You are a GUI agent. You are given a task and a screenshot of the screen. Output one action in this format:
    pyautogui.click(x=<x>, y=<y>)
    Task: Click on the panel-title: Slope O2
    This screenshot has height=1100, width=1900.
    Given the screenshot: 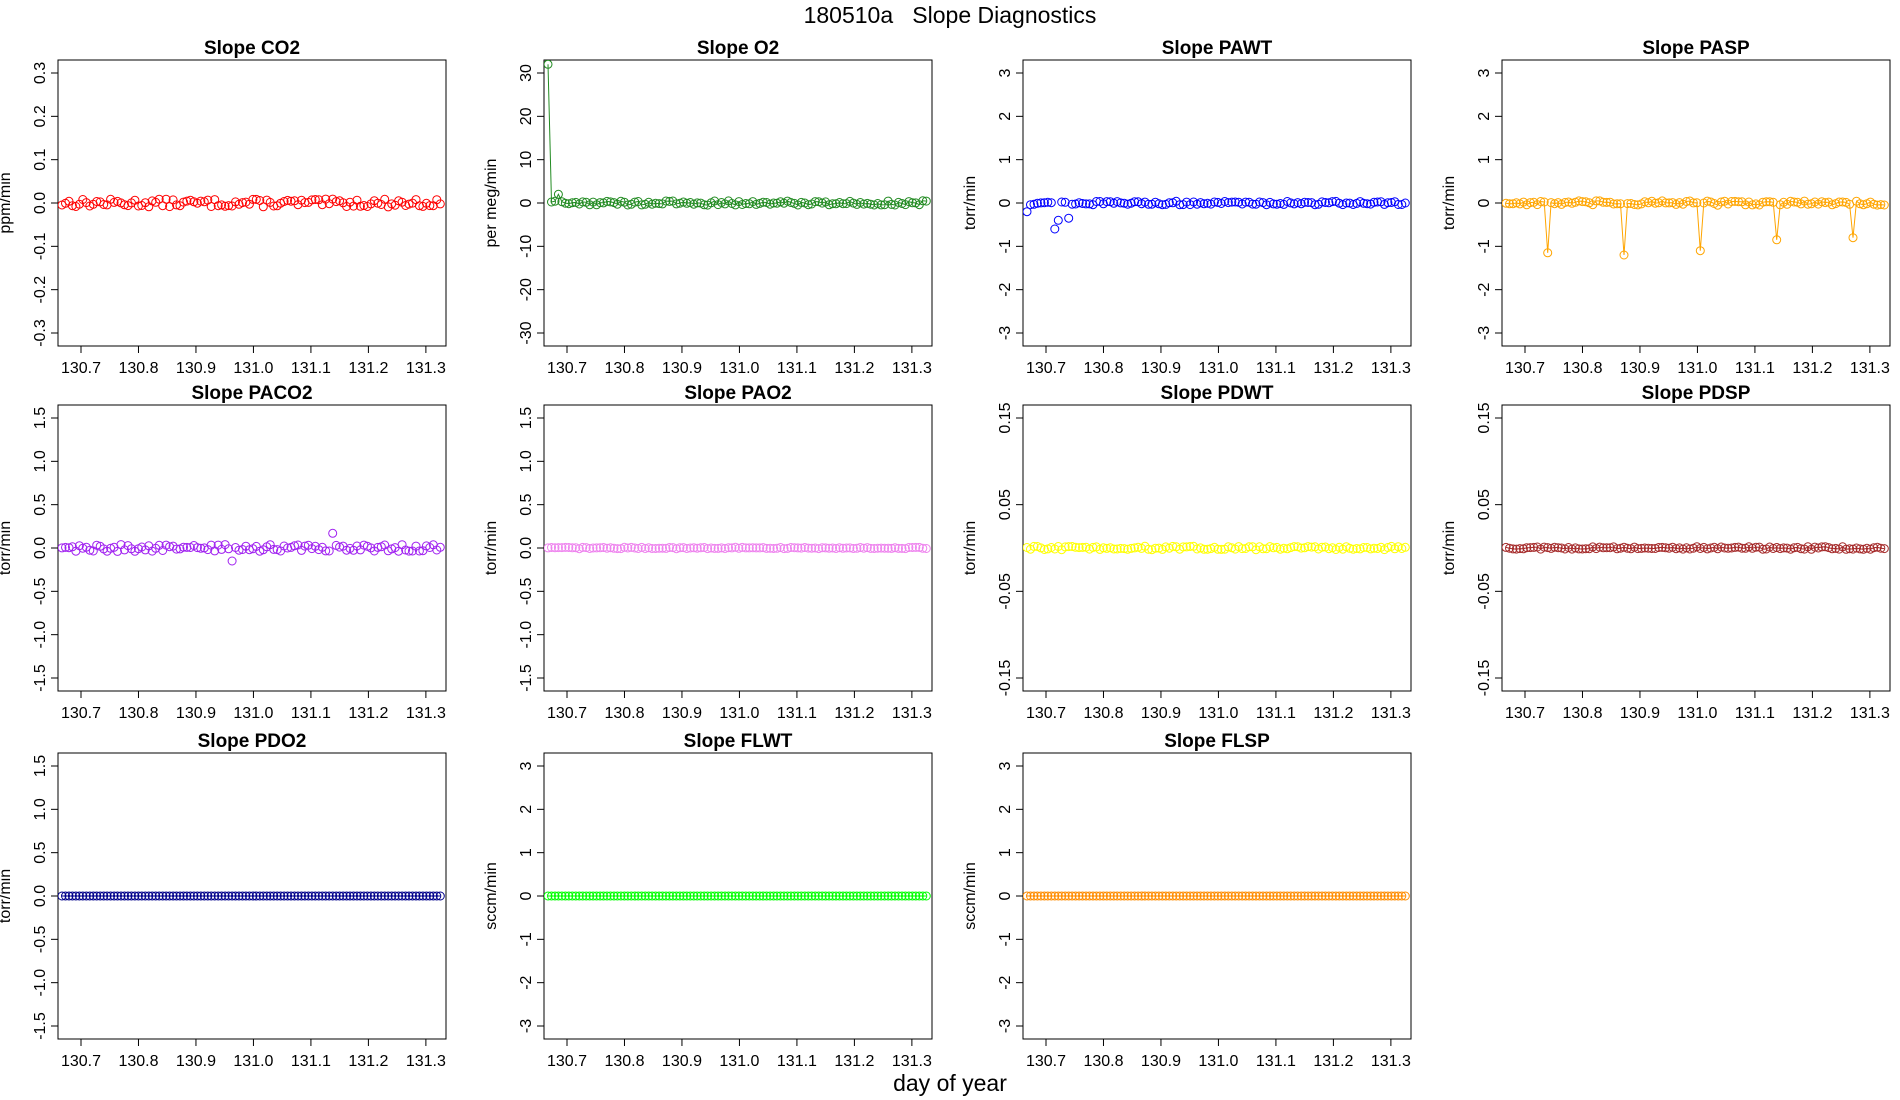 What is the action you would take?
    pyautogui.click(x=738, y=48)
    